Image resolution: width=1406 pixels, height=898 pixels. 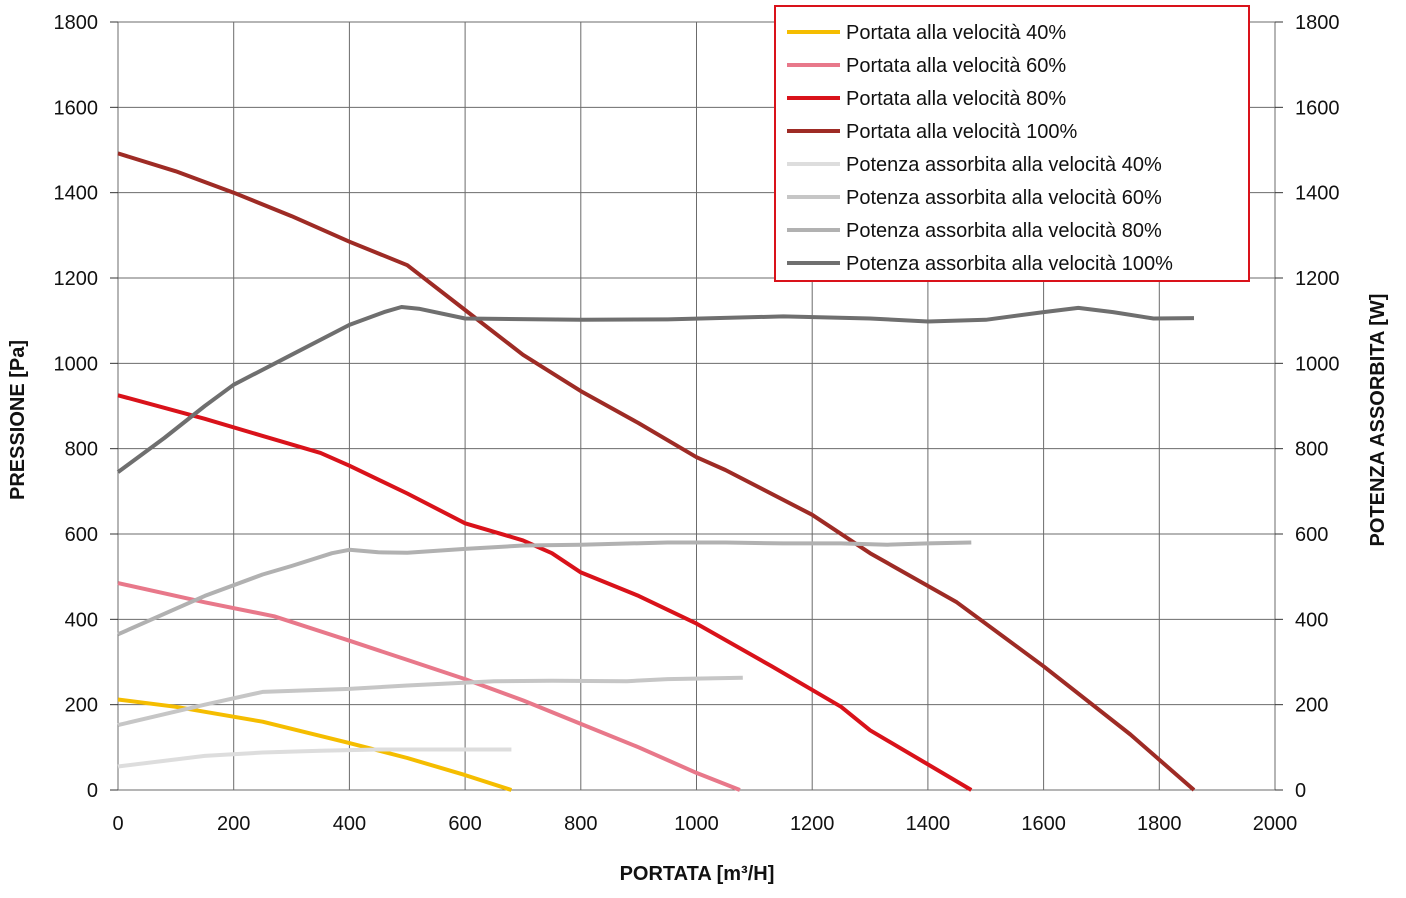 What do you see at coordinates (1004, 165) in the screenshot?
I see `legend-label: Potenza assorbita alla velocità 40%` at bounding box center [1004, 165].